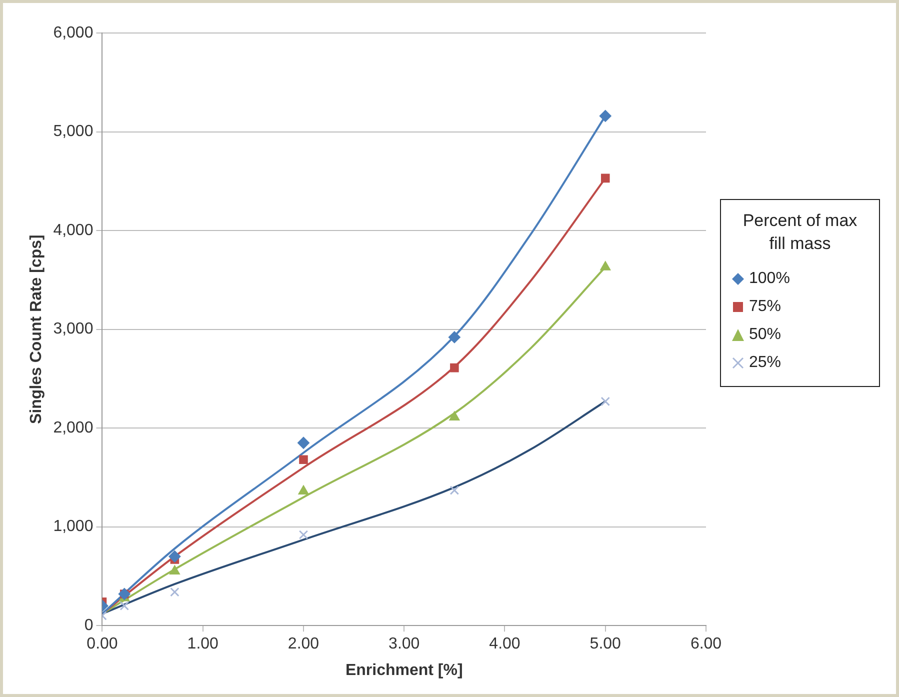  I want to click on legend-label: 50%, so click(765, 335).